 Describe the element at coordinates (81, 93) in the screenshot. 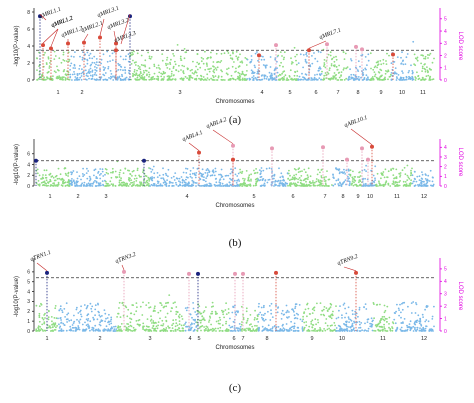

I see `chromosome-label: 2` at that location.